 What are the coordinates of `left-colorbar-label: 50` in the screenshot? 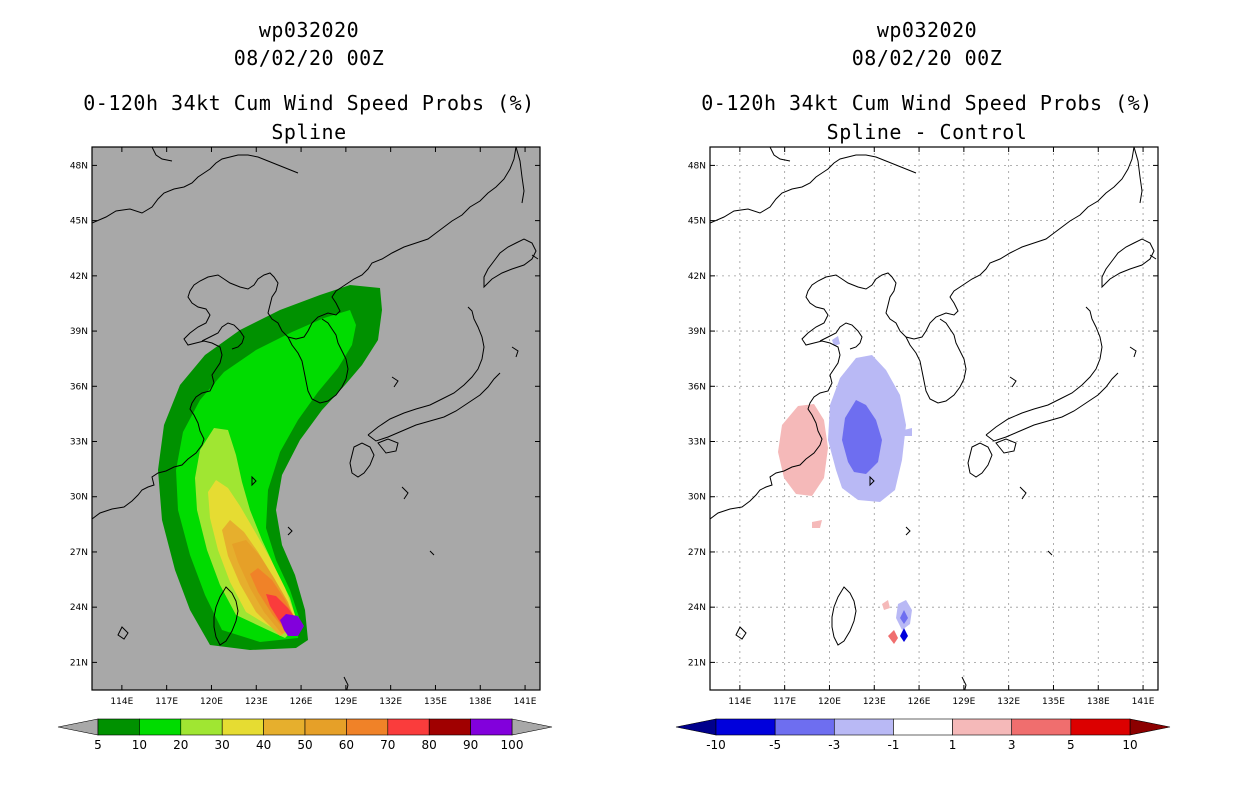 It's located at (304, 745).